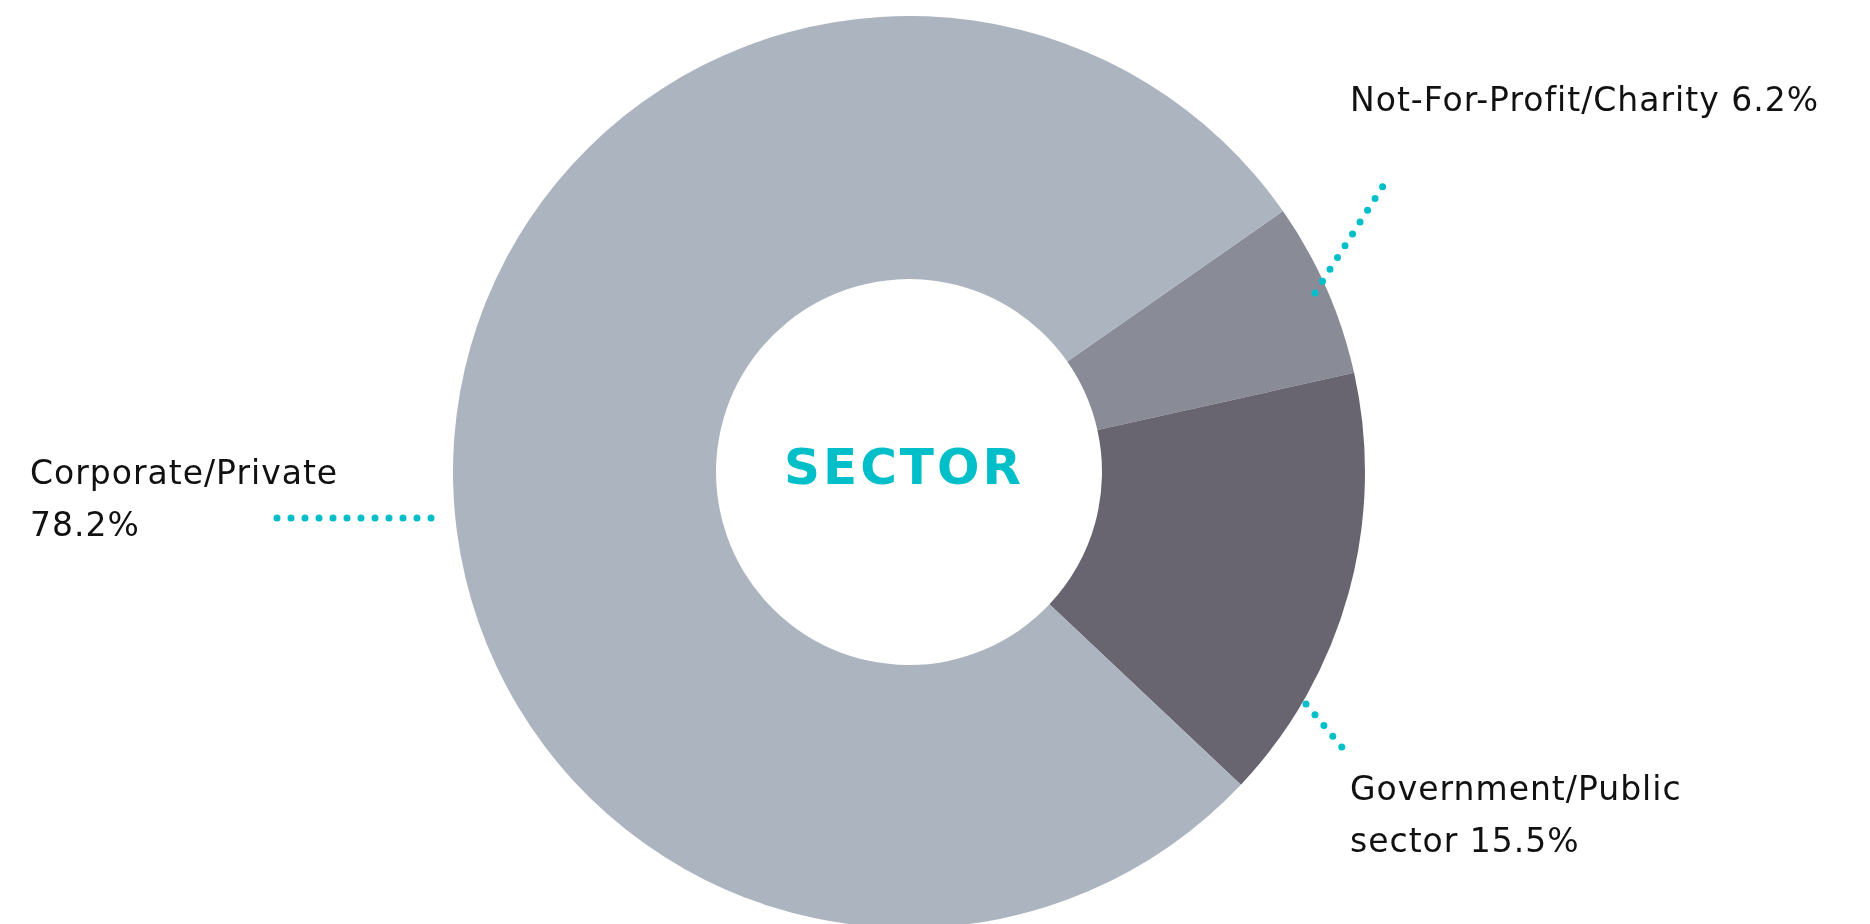 The image size is (1870, 924). What do you see at coordinates (1535, 99) in the screenshot?
I see `slice-label: Not-For-Profit/Charity` at bounding box center [1535, 99].